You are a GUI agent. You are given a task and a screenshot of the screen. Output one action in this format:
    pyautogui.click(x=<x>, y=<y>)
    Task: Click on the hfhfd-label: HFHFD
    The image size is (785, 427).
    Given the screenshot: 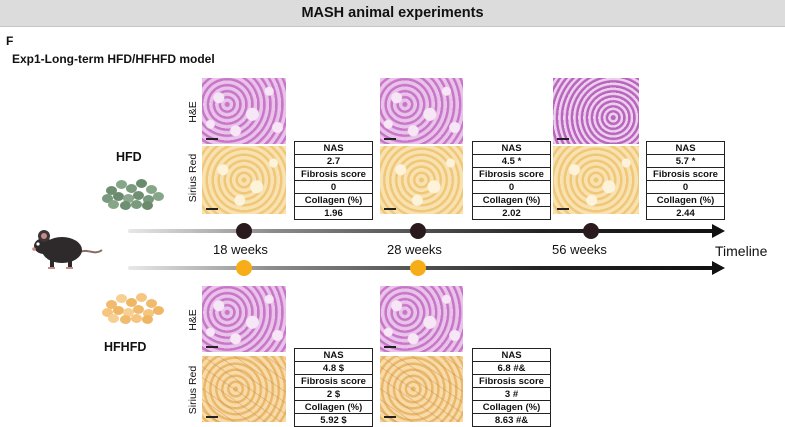 What is the action you would take?
    pyautogui.click(x=125, y=347)
    